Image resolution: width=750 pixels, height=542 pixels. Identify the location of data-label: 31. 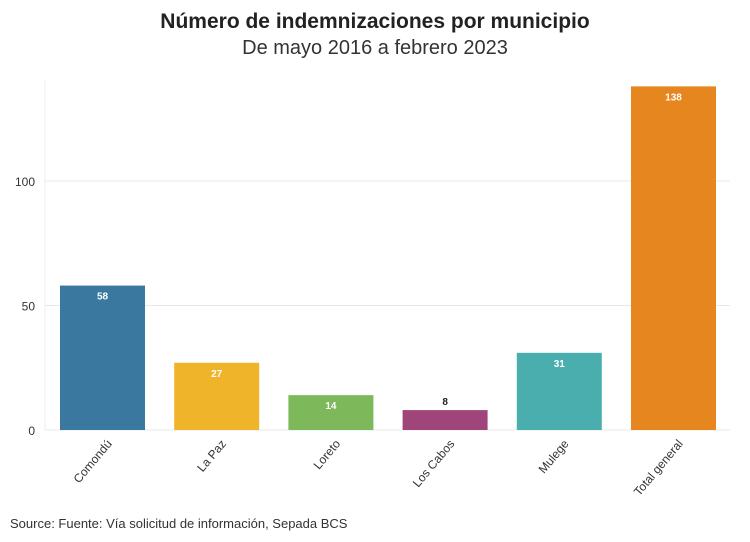
(560, 364).